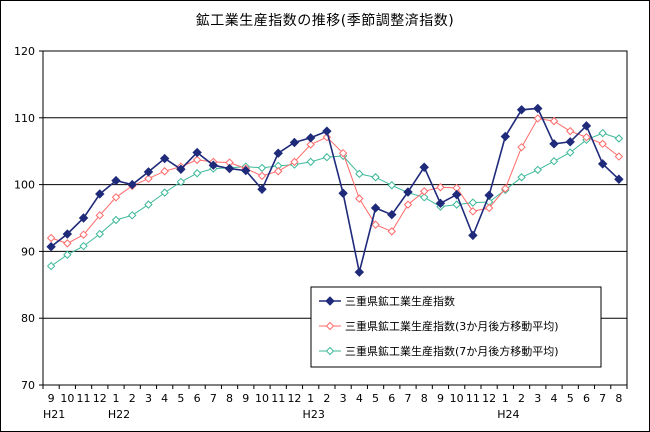  I want to click on year-label: H21, so click(54, 414).